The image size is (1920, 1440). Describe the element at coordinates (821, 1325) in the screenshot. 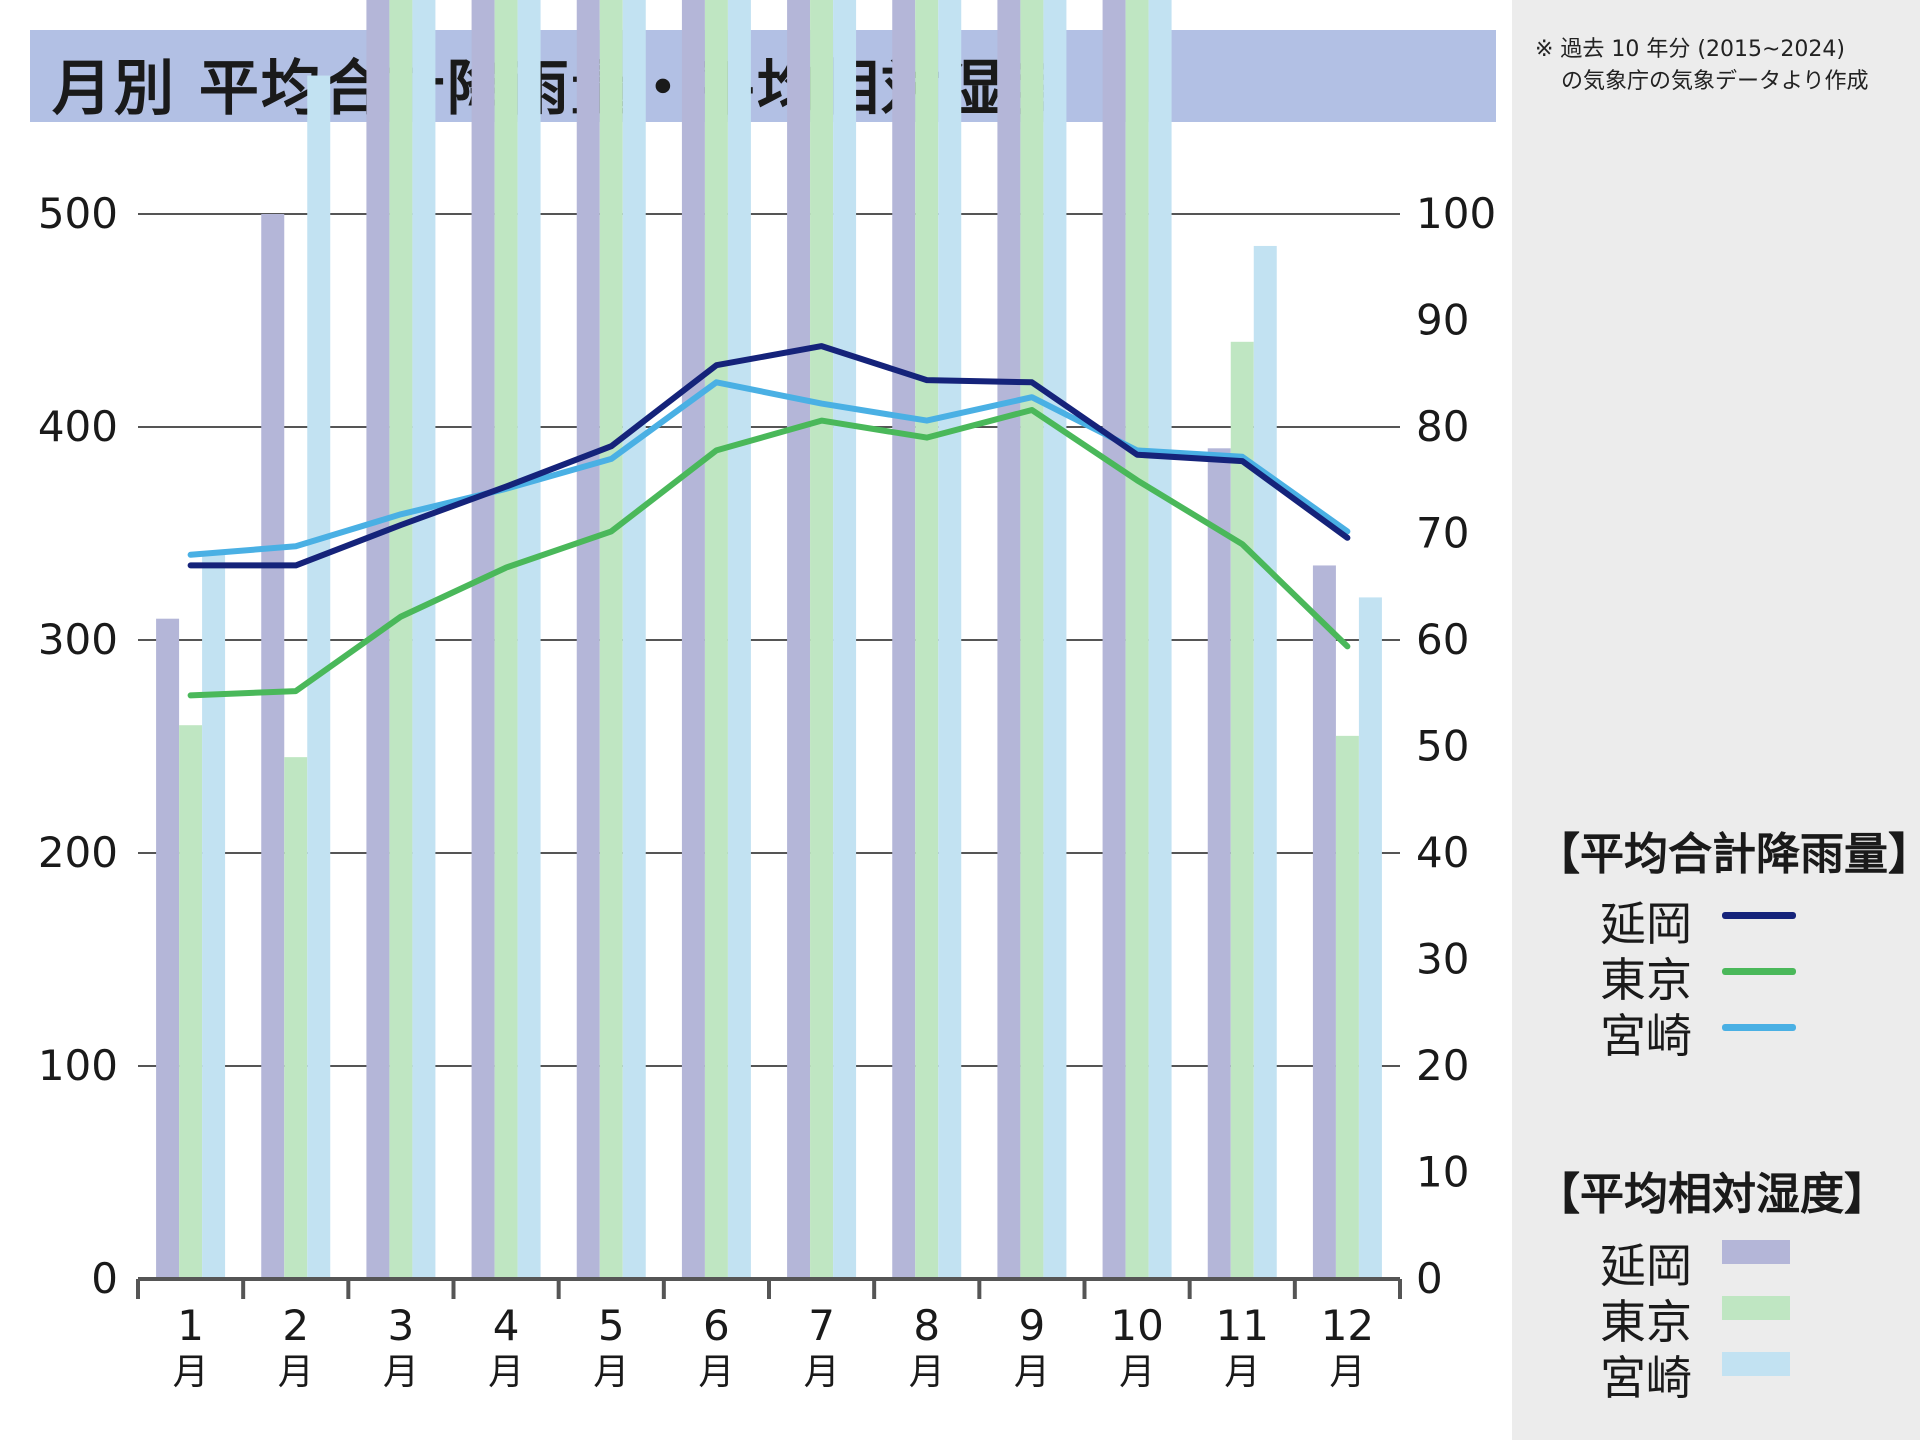

I see `x-tick-label: 7` at that location.